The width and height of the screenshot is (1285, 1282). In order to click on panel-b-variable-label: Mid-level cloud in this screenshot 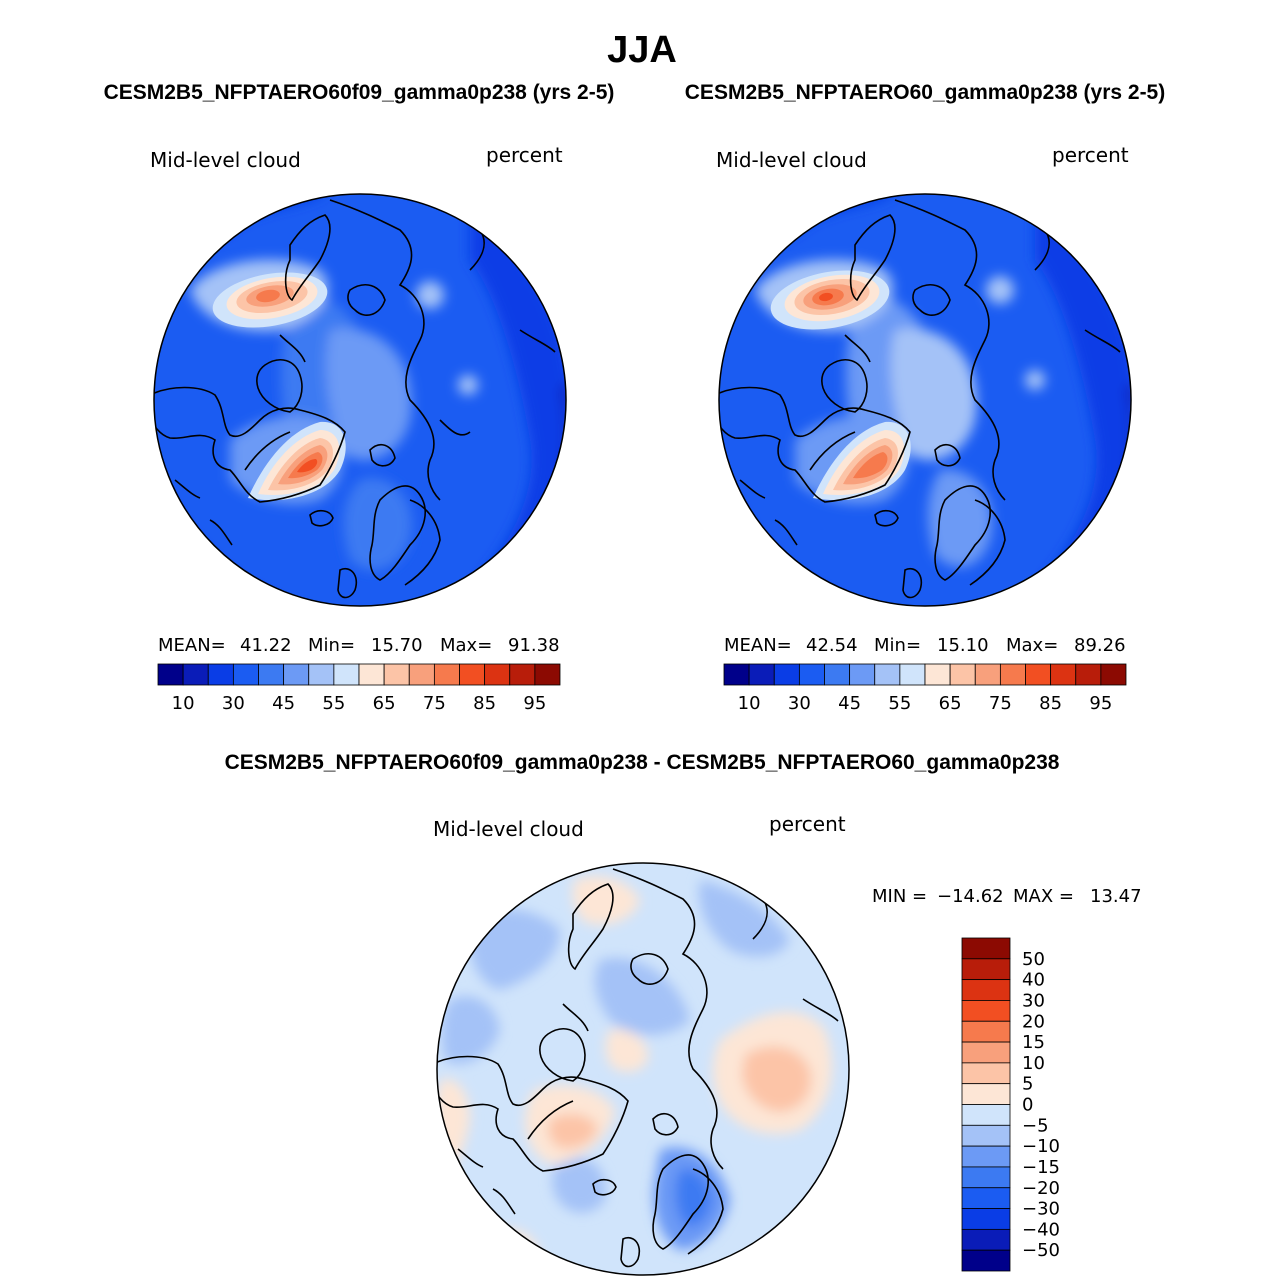, I will do `click(791, 160)`.